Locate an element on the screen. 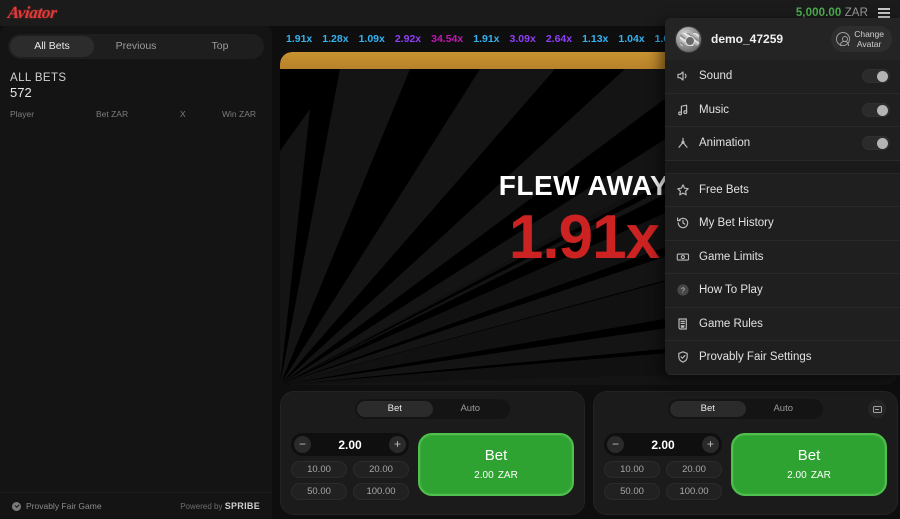 This screenshot has width=900, height=519. top-bar-right: 5,000.00 ZAR is located at coordinates (843, 12).